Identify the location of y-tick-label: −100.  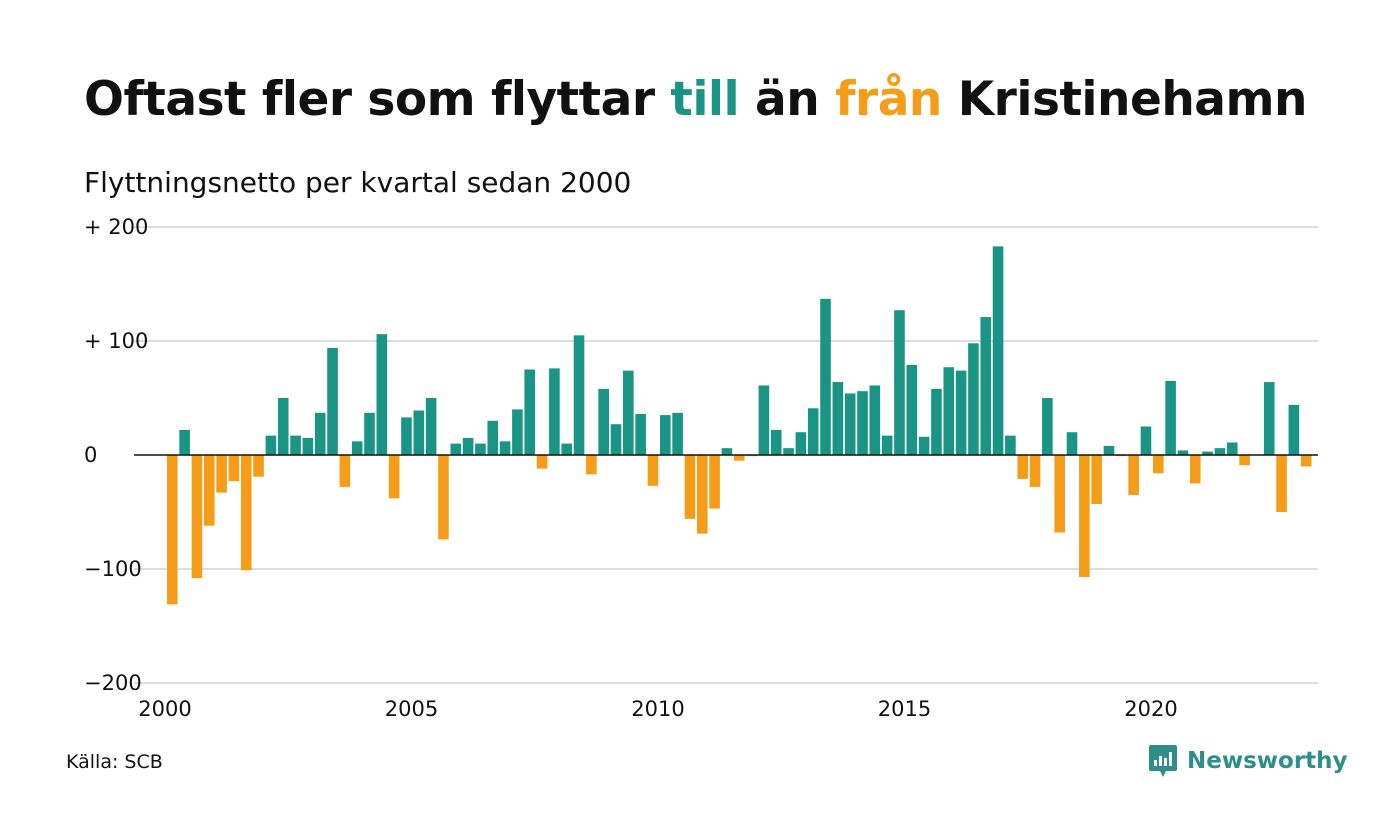
(113, 569).